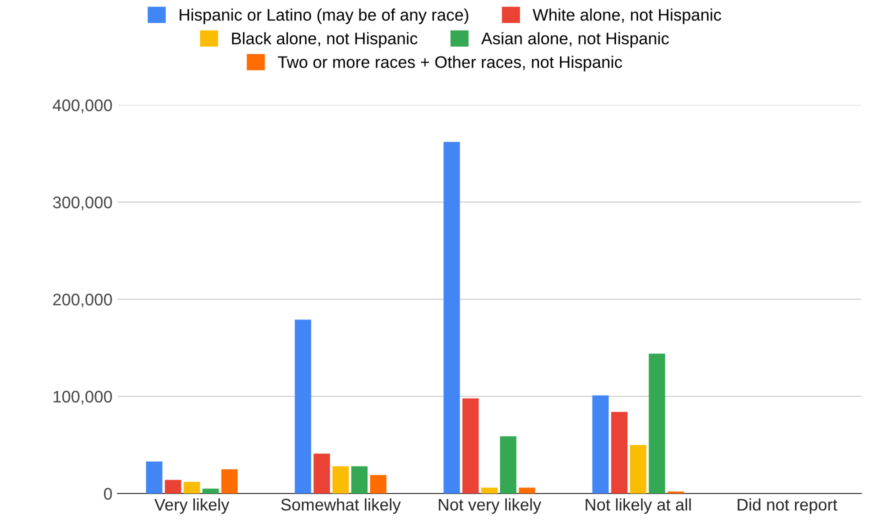 The width and height of the screenshot is (870, 525). Describe the element at coordinates (83, 397) in the screenshot. I see `y-tick-label: 100,000` at that location.